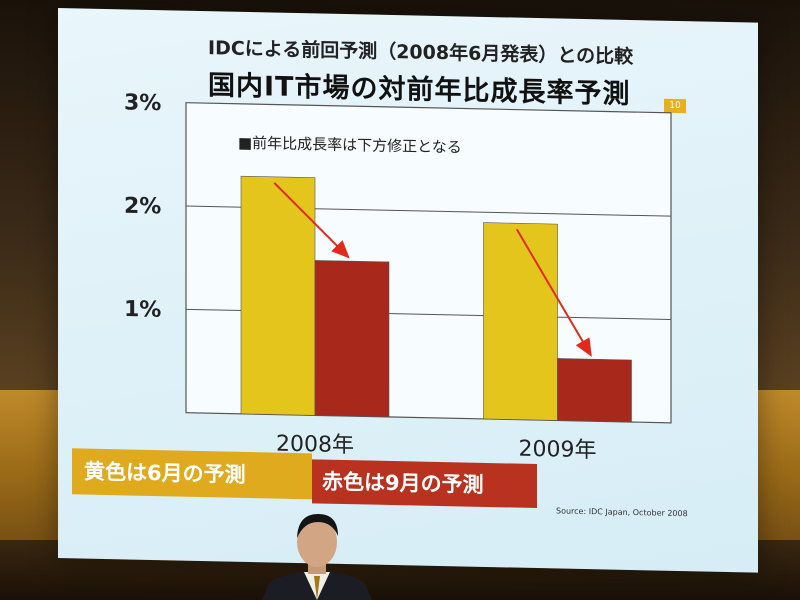  Describe the element at coordinates (142, 310) in the screenshot. I see `y-tick-label: 1%` at that location.